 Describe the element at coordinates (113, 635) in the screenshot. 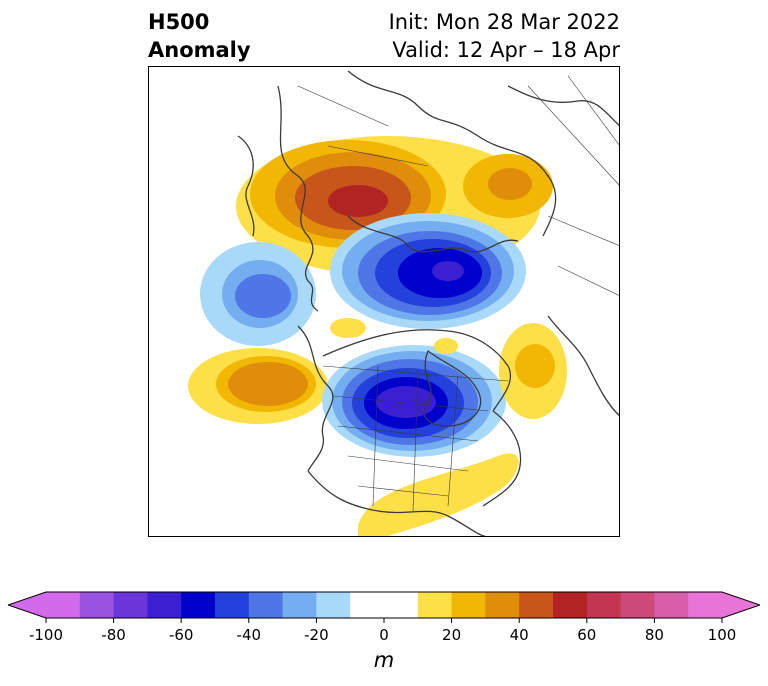

I see `colorbar-tick-label: -80` at that location.